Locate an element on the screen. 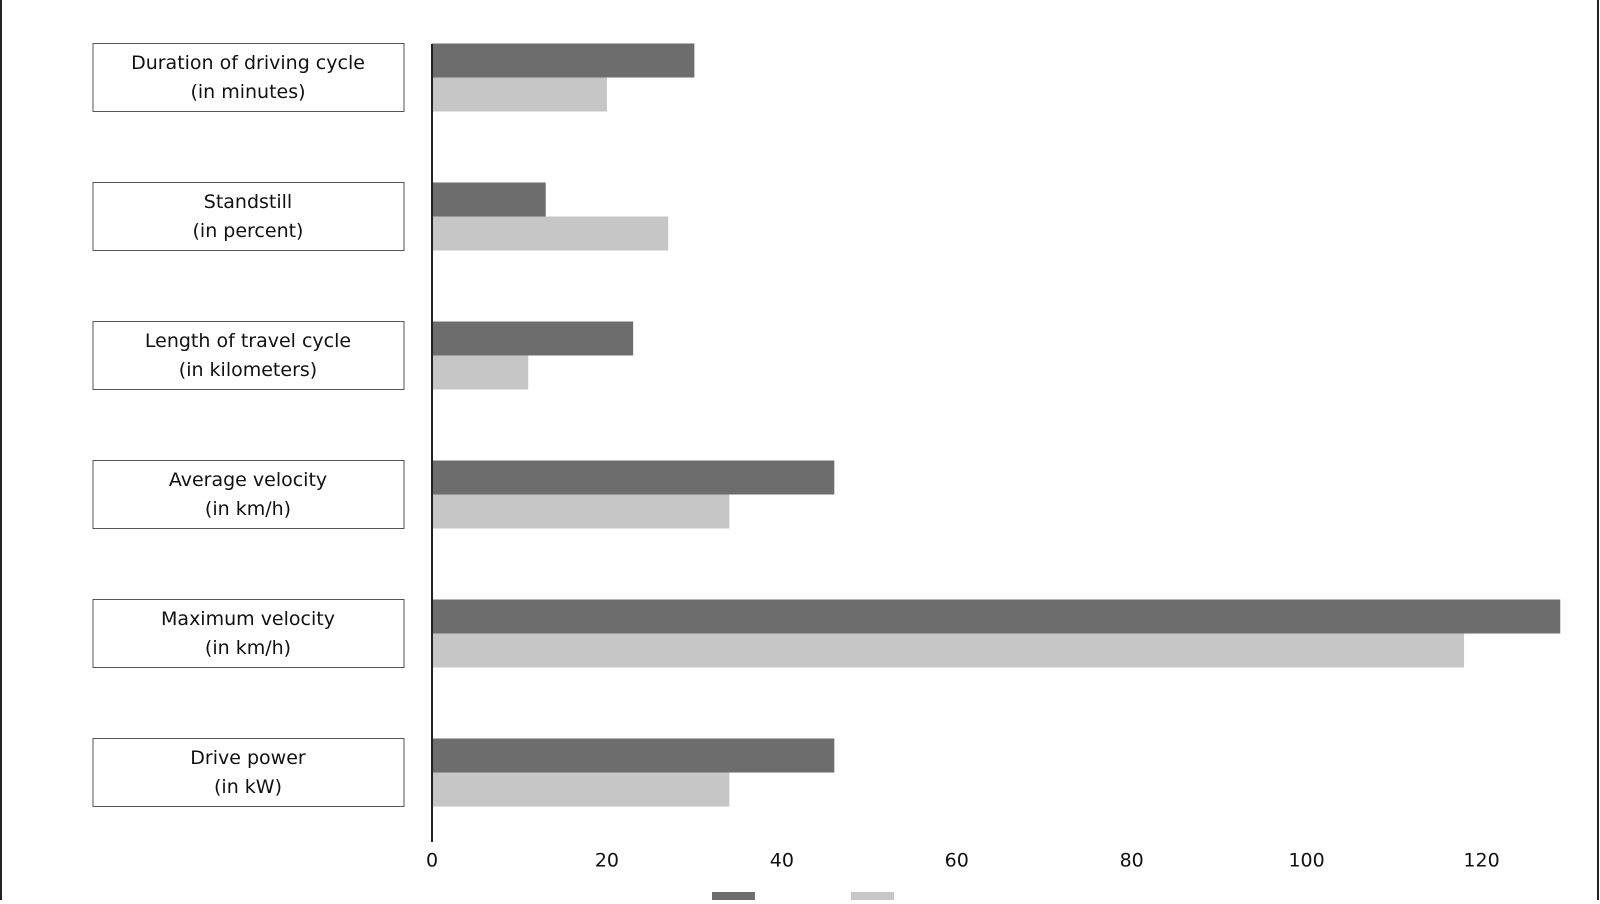 The height and width of the screenshot is (904, 1600). x-tick-label: 20 is located at coordinates (607, 861).